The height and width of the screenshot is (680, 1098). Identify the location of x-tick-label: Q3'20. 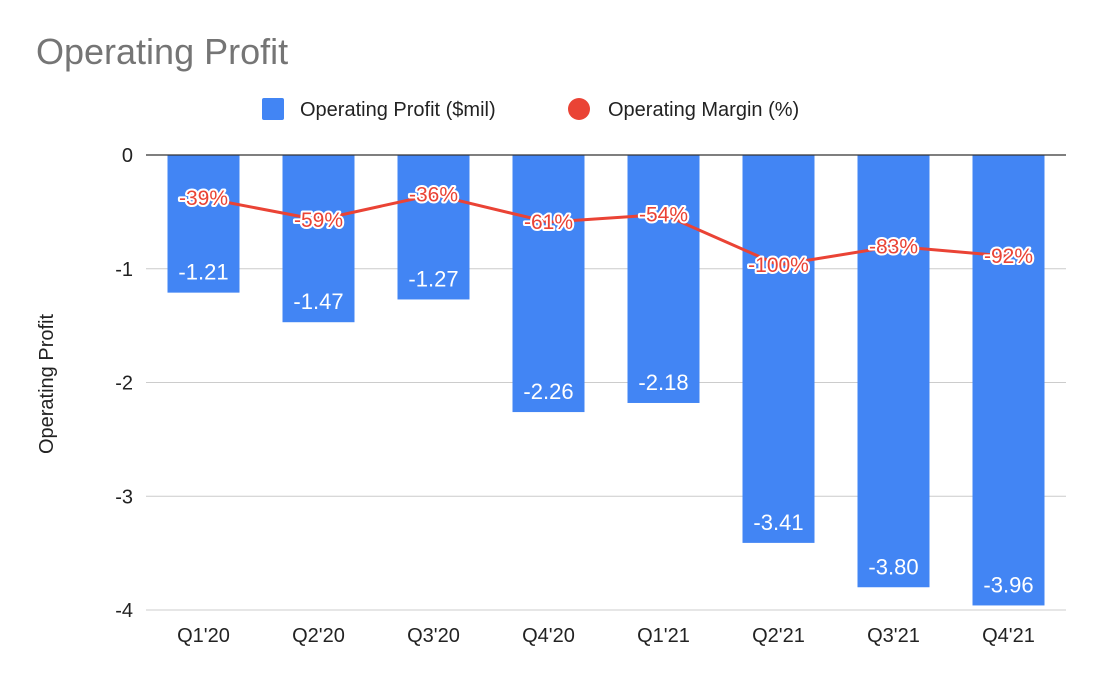
(433, 636).